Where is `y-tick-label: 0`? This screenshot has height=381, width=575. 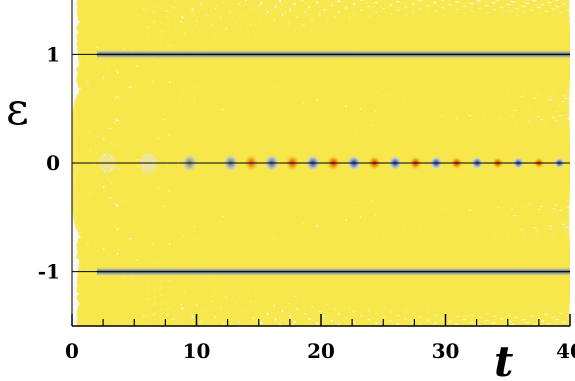
y-tick-label: 0 is located at coordinates (53, 163).